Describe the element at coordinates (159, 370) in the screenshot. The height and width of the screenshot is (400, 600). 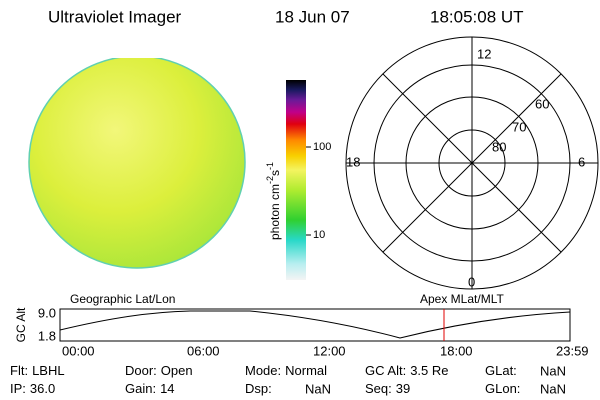
I see `info-field: Door: Open` at that location.